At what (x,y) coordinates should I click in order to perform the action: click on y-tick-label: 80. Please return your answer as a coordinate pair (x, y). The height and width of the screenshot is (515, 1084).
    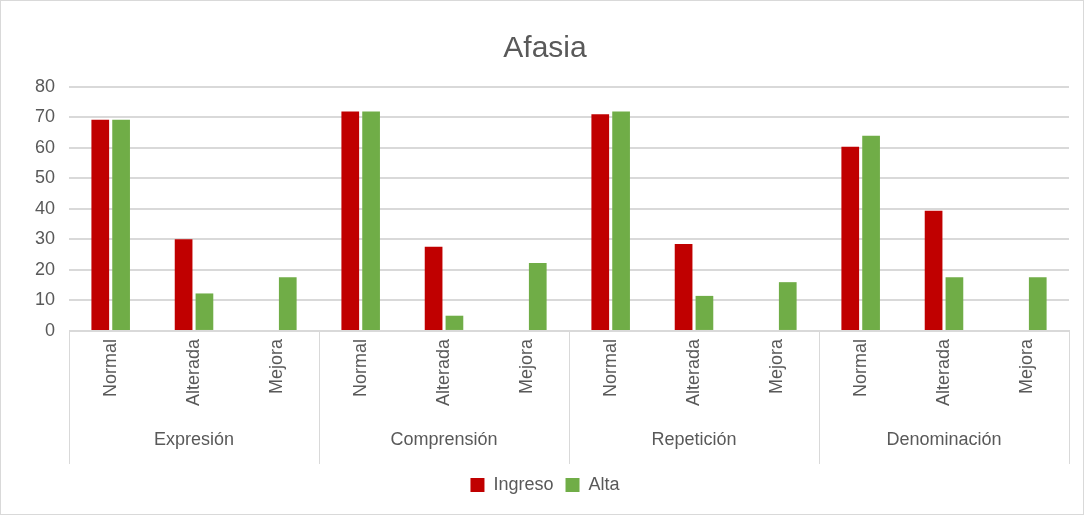
    Looking at the image, I should click on (45, 85).